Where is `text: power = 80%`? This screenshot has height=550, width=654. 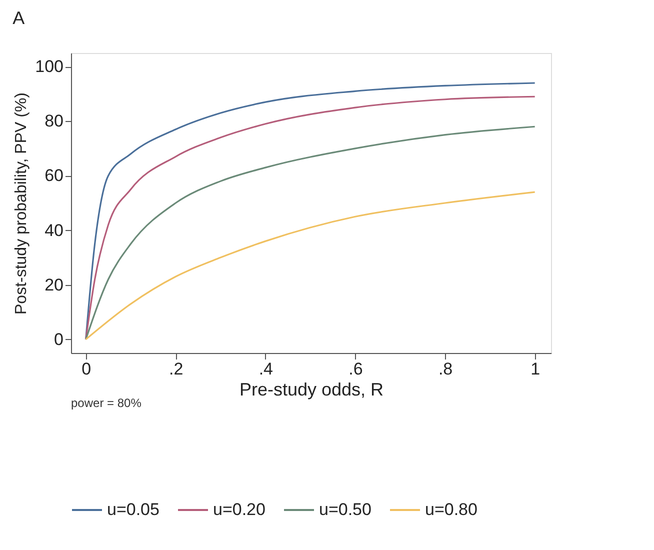
text: power = 80% is located at coordinates (106, 403).